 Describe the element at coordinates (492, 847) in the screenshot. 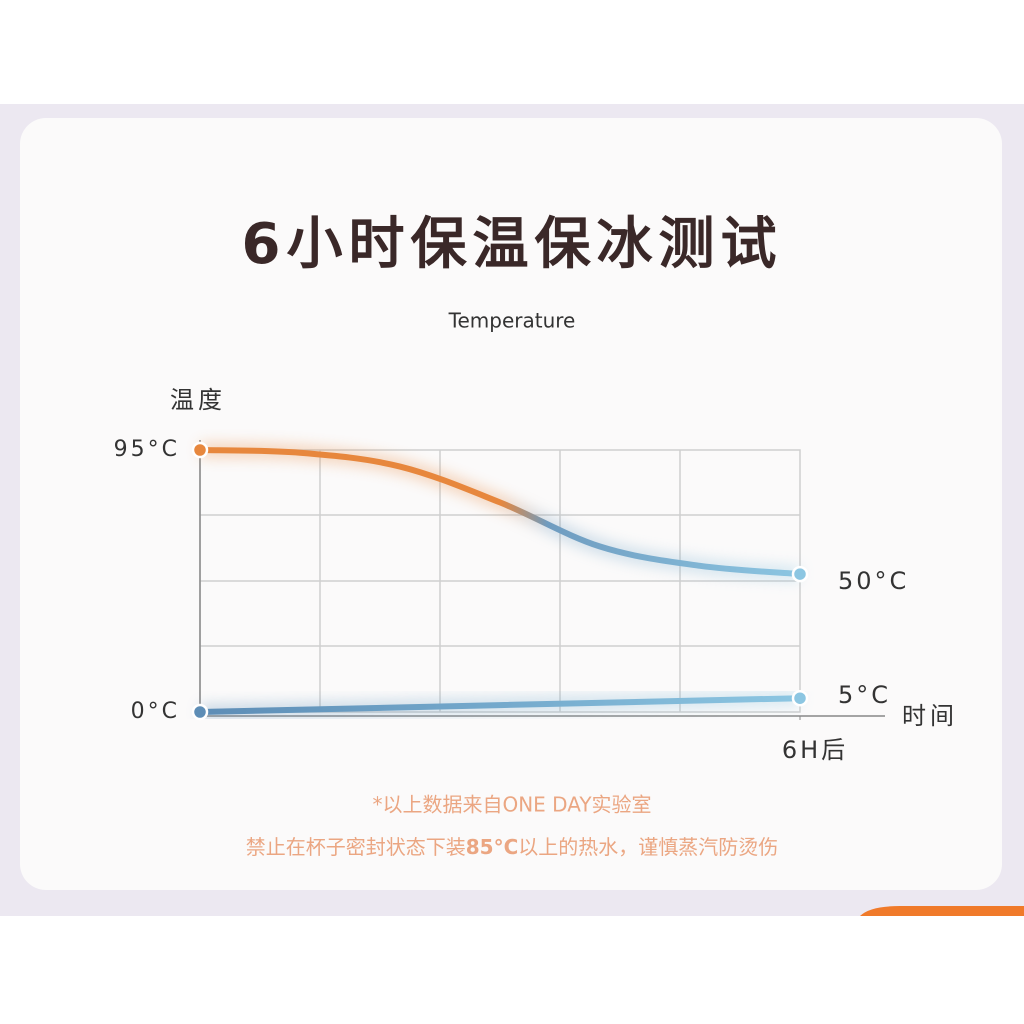

I see `note-emphasis: 85°C` at that location.